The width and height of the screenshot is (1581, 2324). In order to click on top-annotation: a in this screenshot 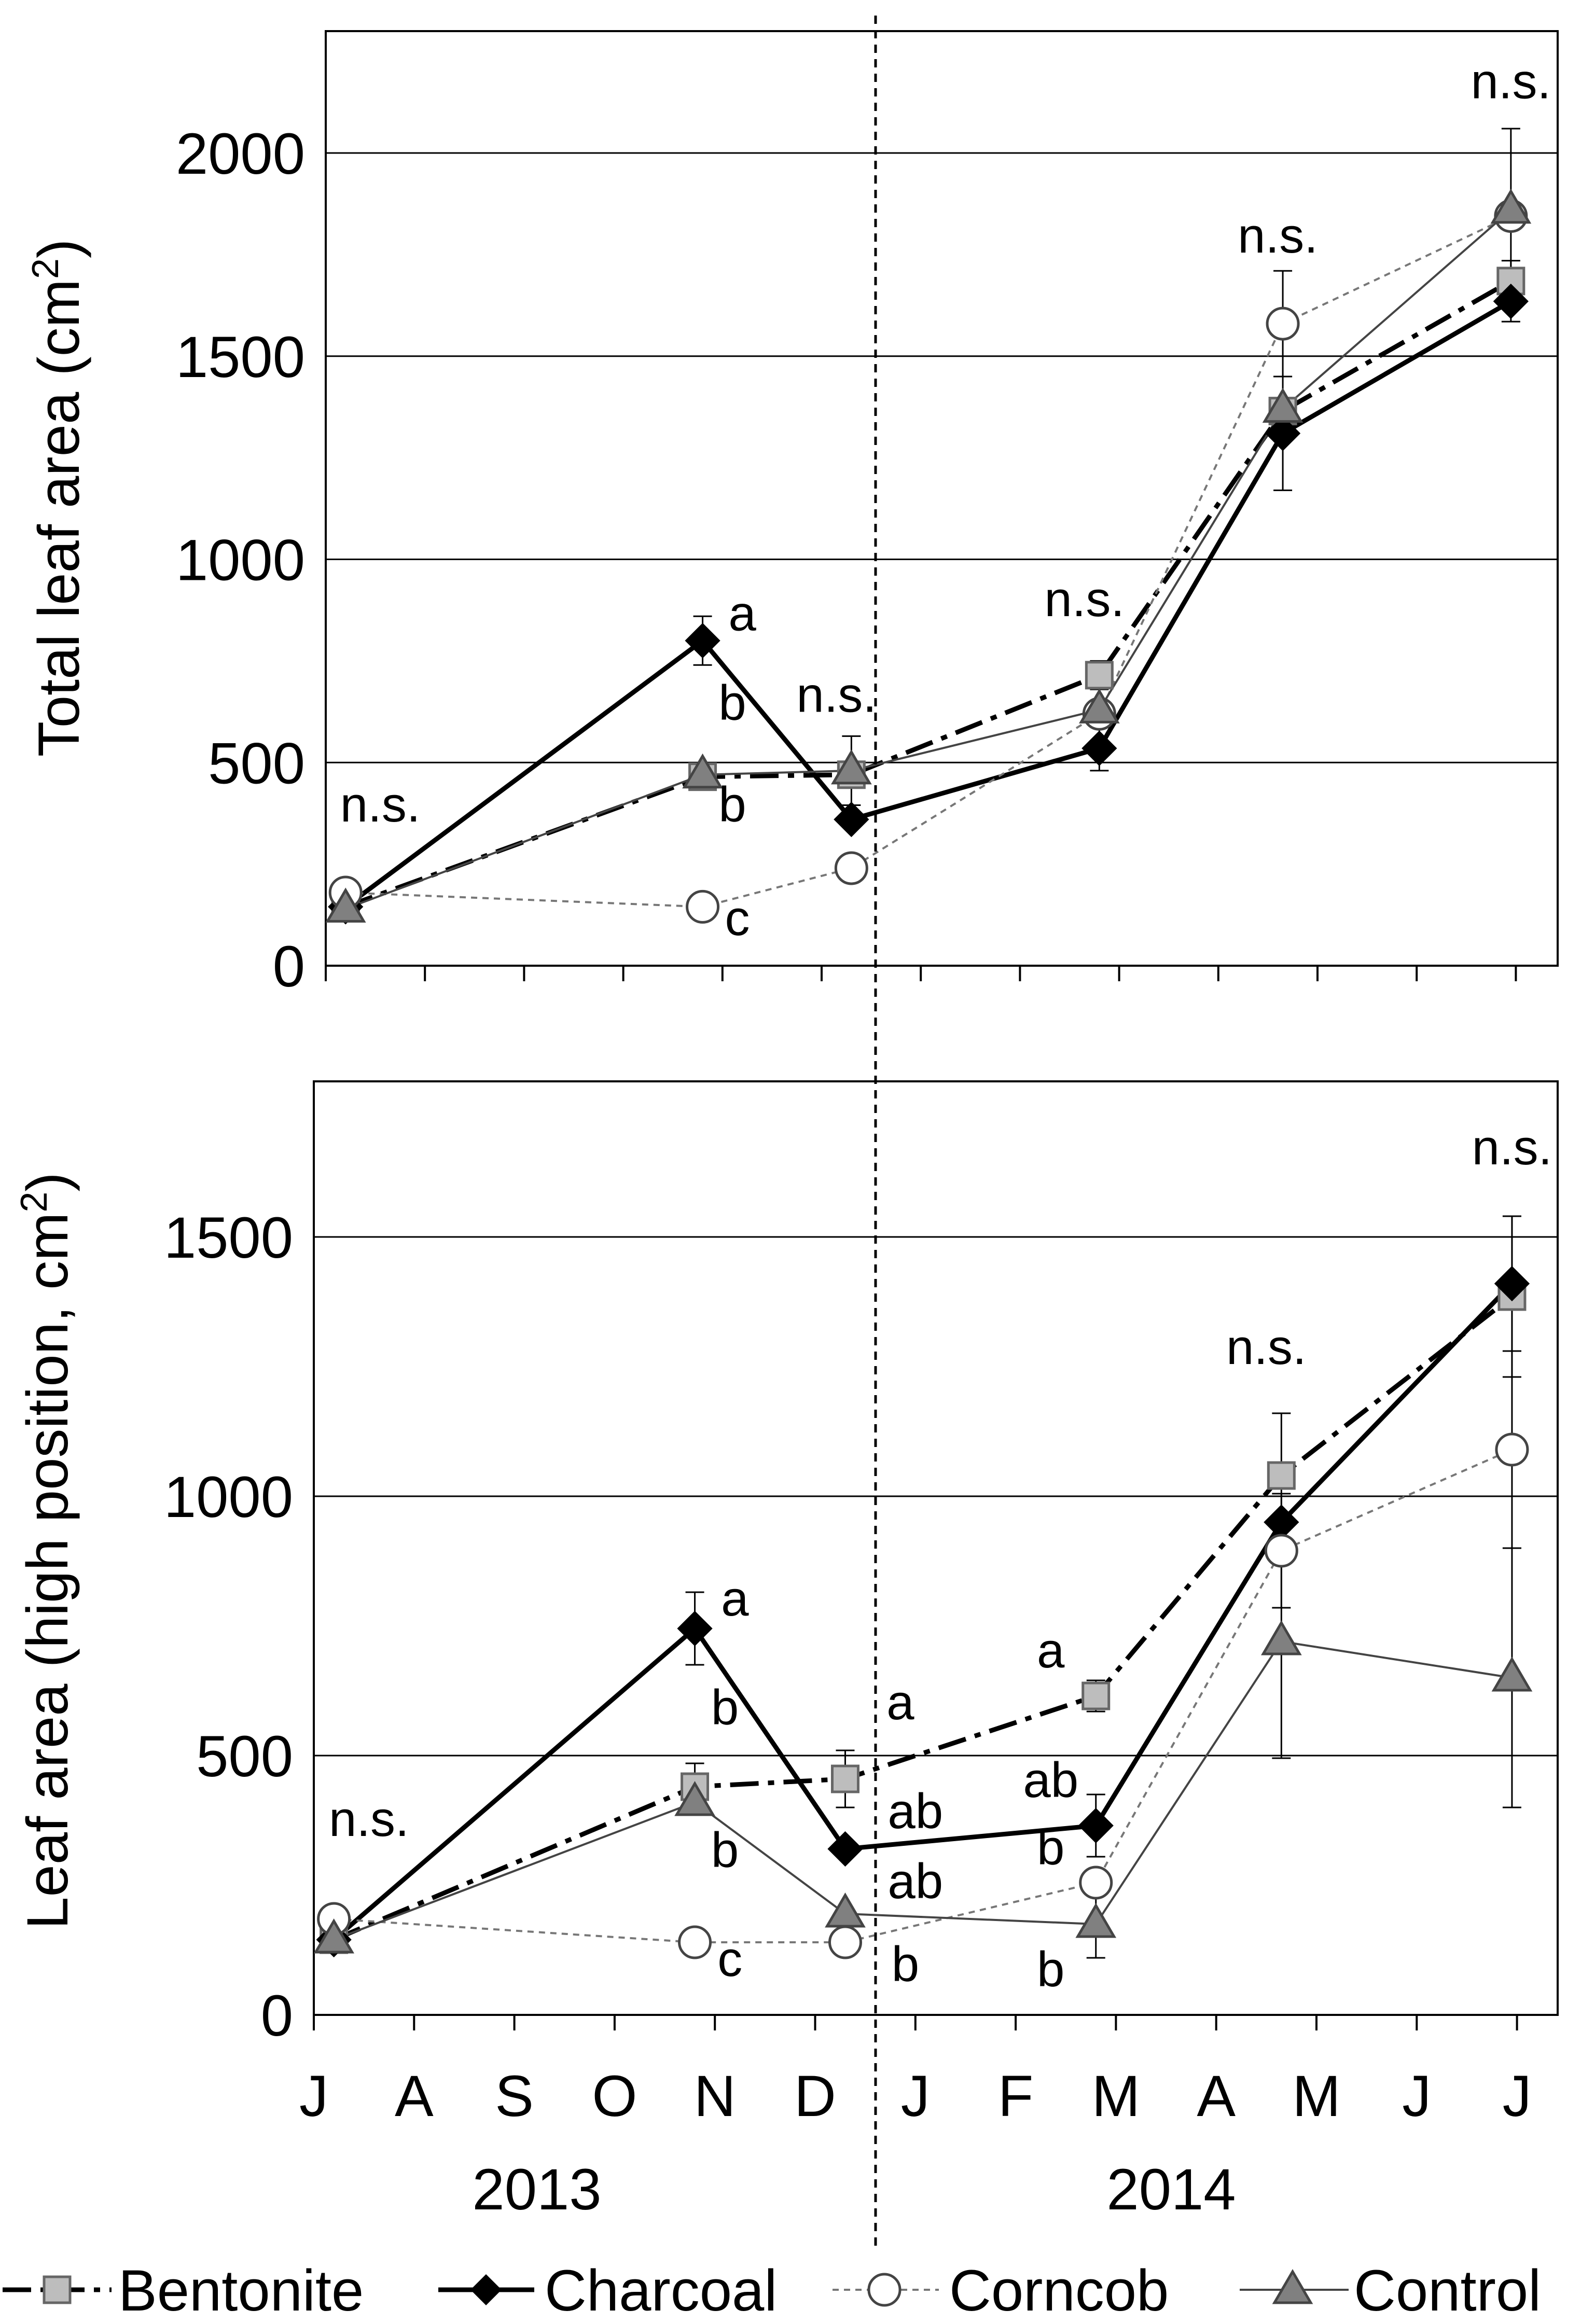, I will do `click(742, 614)`.